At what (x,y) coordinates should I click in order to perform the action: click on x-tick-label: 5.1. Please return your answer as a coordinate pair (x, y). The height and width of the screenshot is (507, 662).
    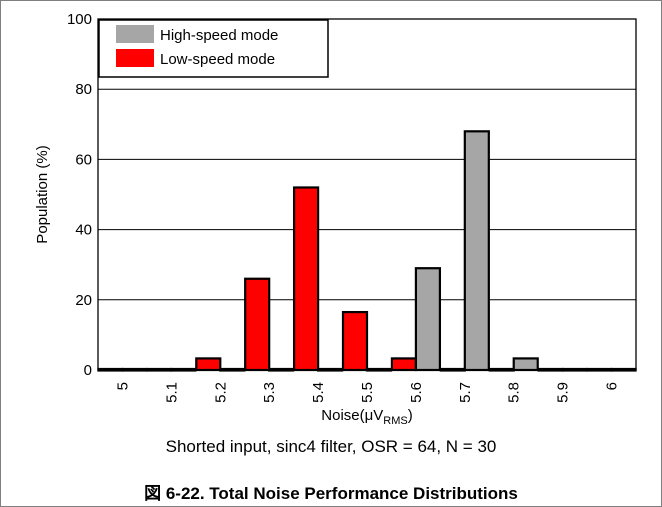
    Looking at the image, I should click on (171, 392).